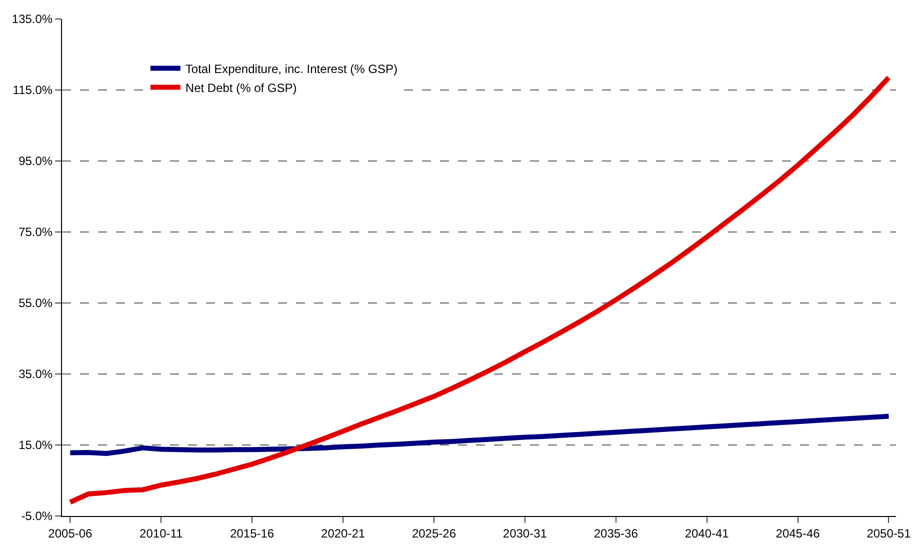 The width and height of the screenshot is (923, 552). Describe the element at coordinates (35, 232) in the screenshot. I see `y-tick-label: 75.0%` at that location.